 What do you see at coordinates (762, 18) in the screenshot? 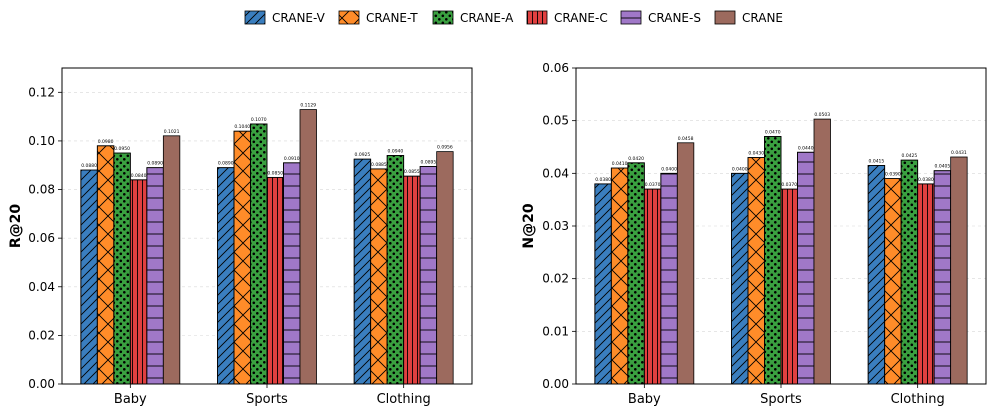
I see `legend-label-crane: CRANE` at bounding box center [762, 18].